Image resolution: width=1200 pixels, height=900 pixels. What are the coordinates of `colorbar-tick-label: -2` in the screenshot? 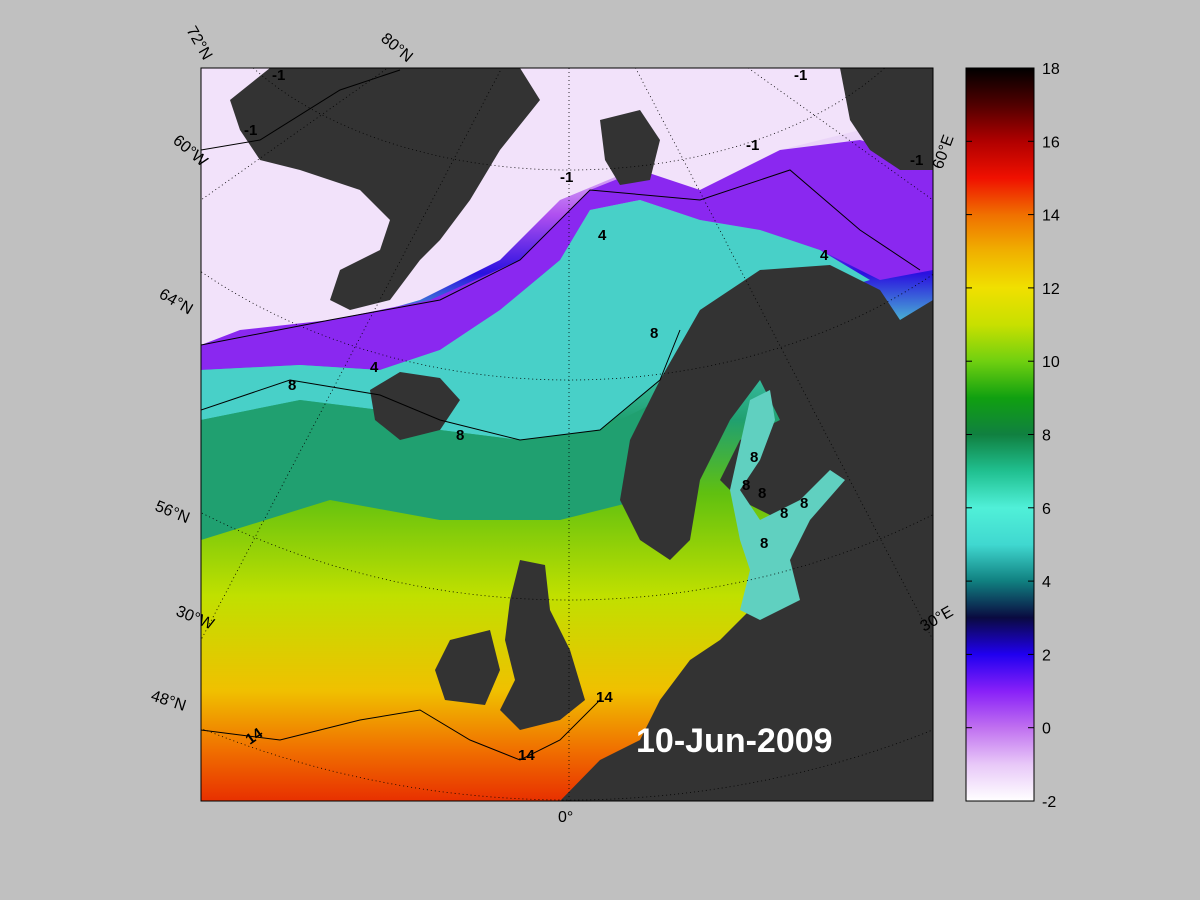 It's located at (1049, 802).